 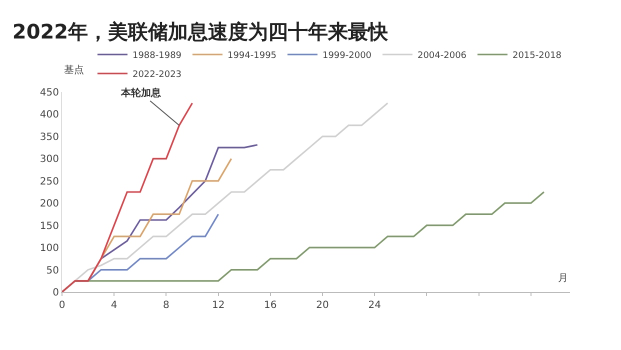 What do you see at coordinates (347, 56) in the screenshot?
I see `legend-label: 1999-2000` at bounding box center [347, 56].